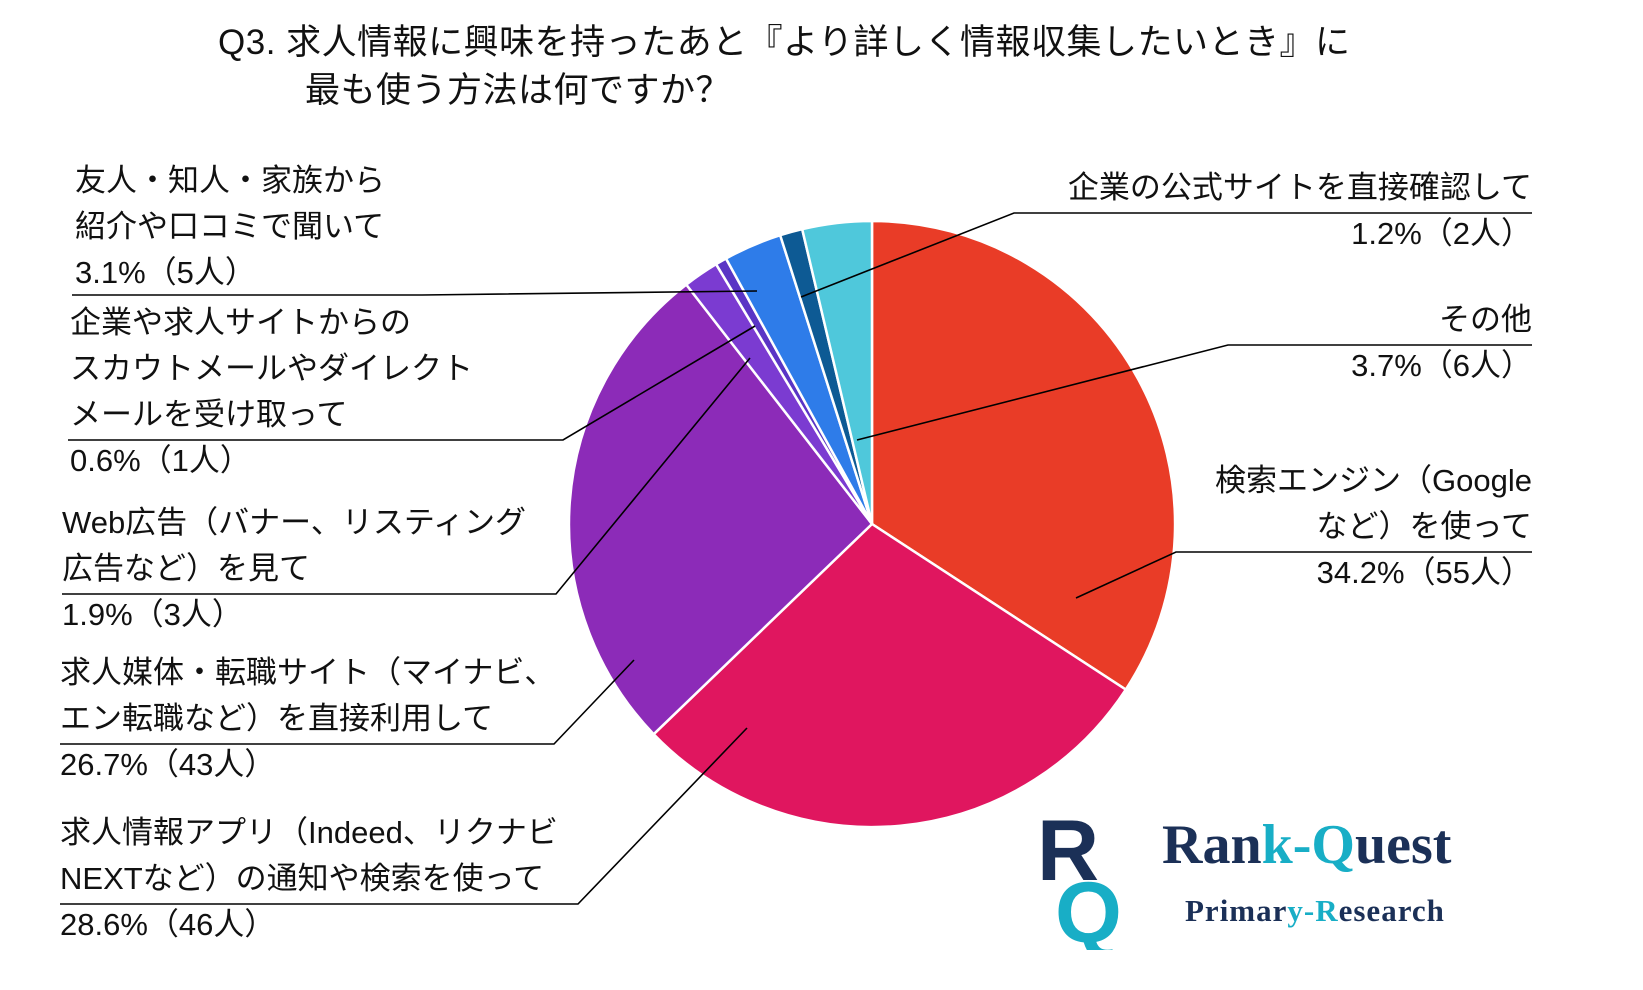 This screenshot has height=990, width=1643. What do you see at coordinates (890, 675) in the screenshot?
I see `pie-slice-job-app` at bounding box center [890, 675].